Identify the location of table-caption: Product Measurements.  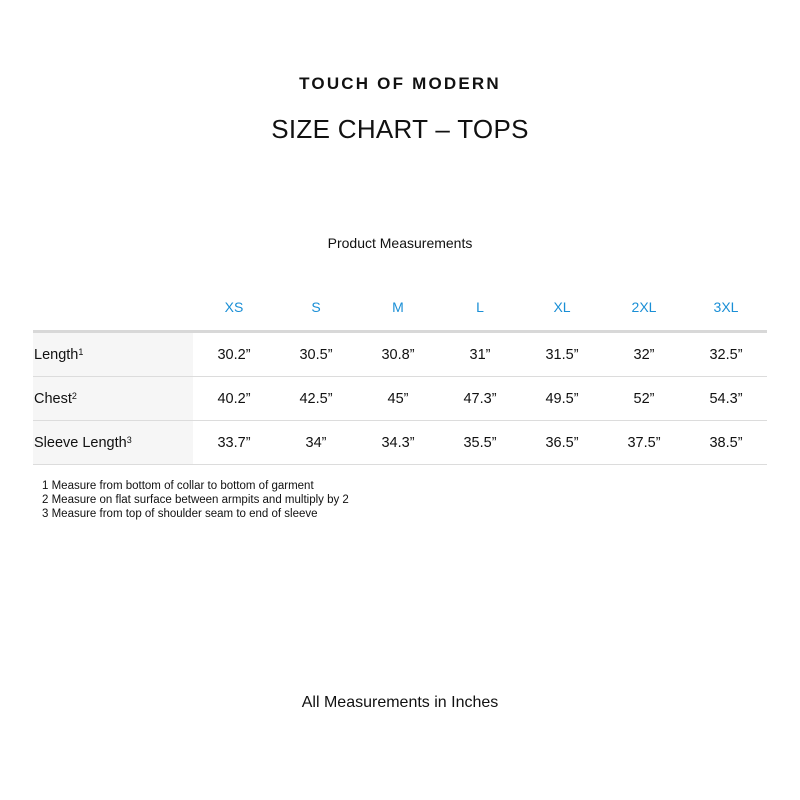
(400, 243).